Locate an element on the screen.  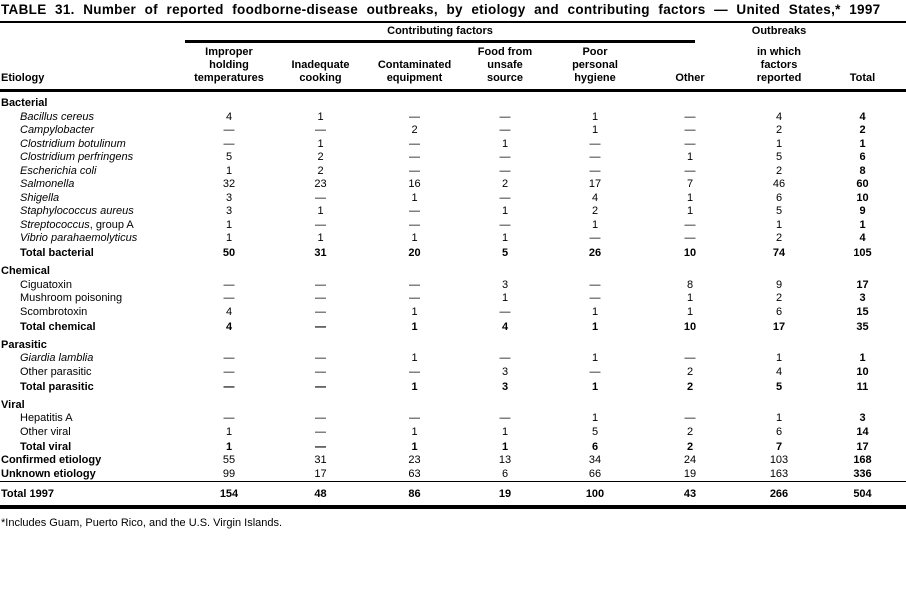
value-cell: 46 is located at coordinates (779, 184).